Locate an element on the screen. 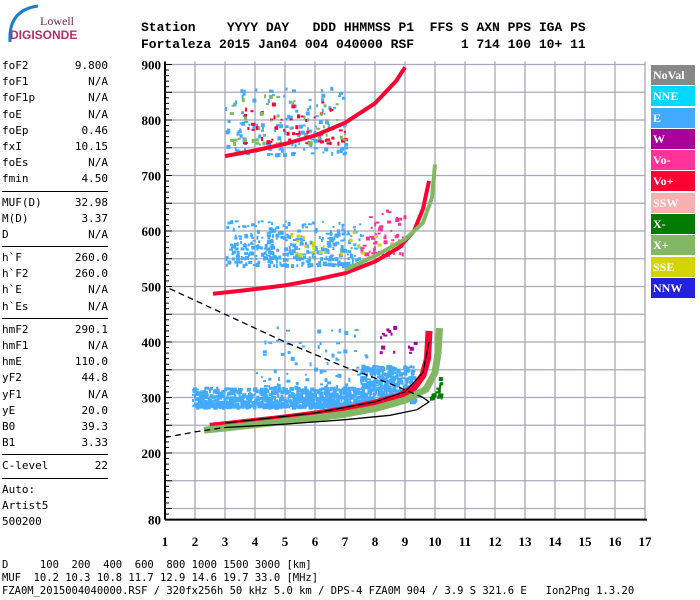  param-row: foE N/A is located at coordinates (55, 115).